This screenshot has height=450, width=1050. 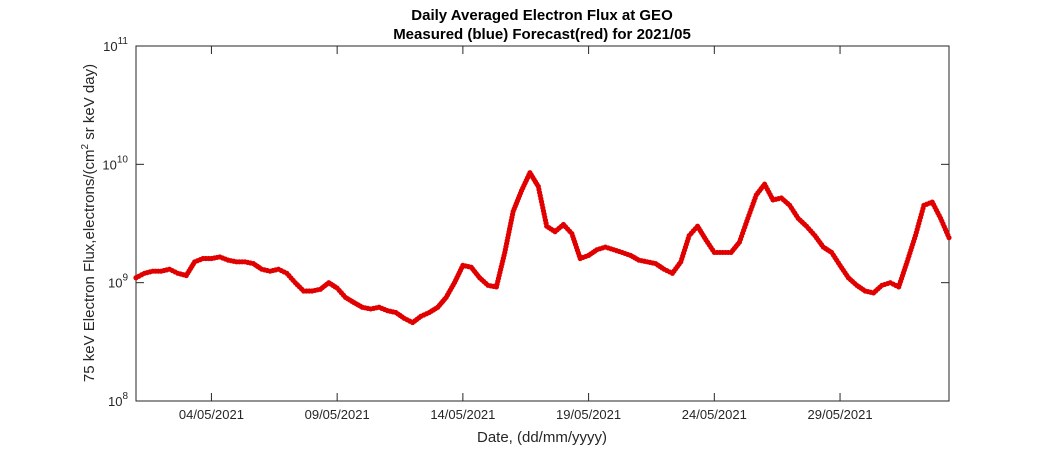 I want to click on x-tick-label: 14/05/2021, so click(x=462, y=414).